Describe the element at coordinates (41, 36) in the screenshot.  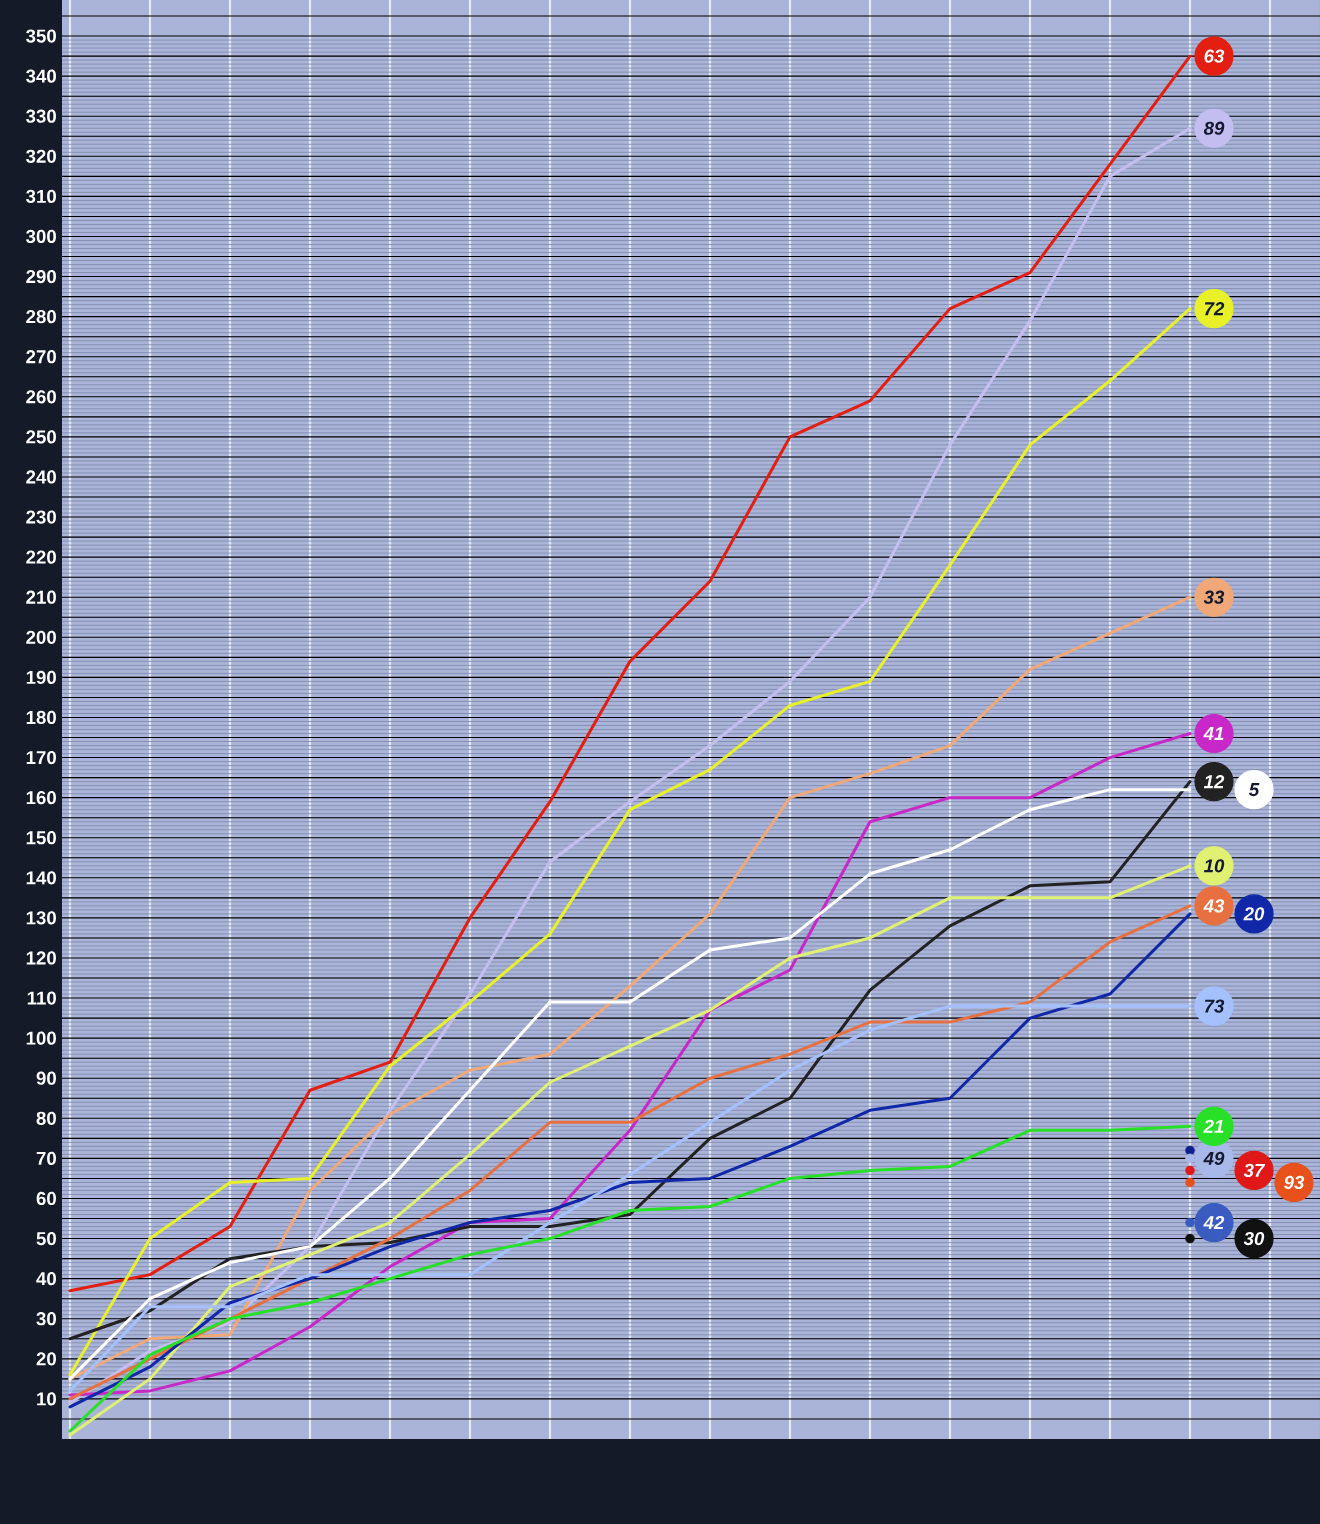
I see `y-tick-label: 350` at that location.